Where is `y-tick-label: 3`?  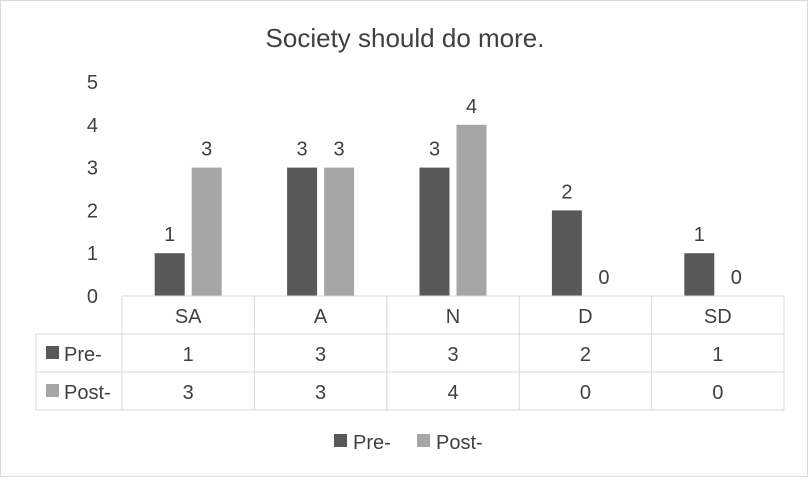 y-tick-label: 3 is located at coordinates (92, 169).